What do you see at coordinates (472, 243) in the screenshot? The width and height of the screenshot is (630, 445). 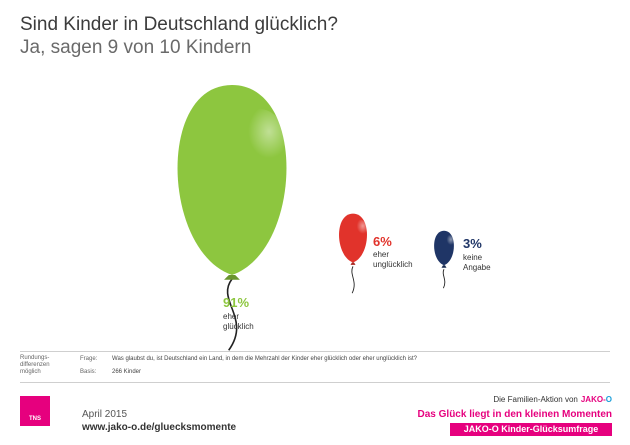 I see `value-label-keine-angabe: 3%` at bounding box center [472, 243].